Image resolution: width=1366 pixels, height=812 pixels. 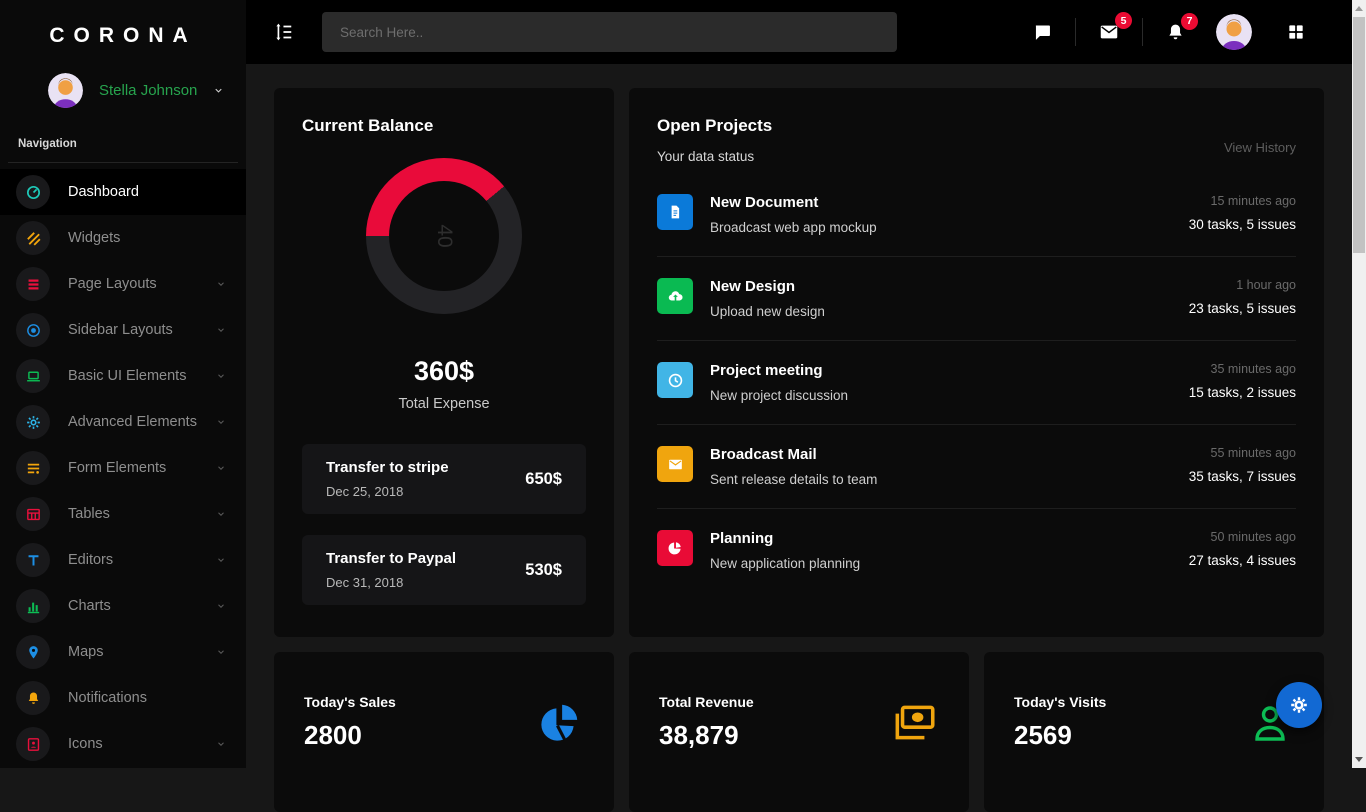 I want to click on texture-icon, so click(x=33, y=238).